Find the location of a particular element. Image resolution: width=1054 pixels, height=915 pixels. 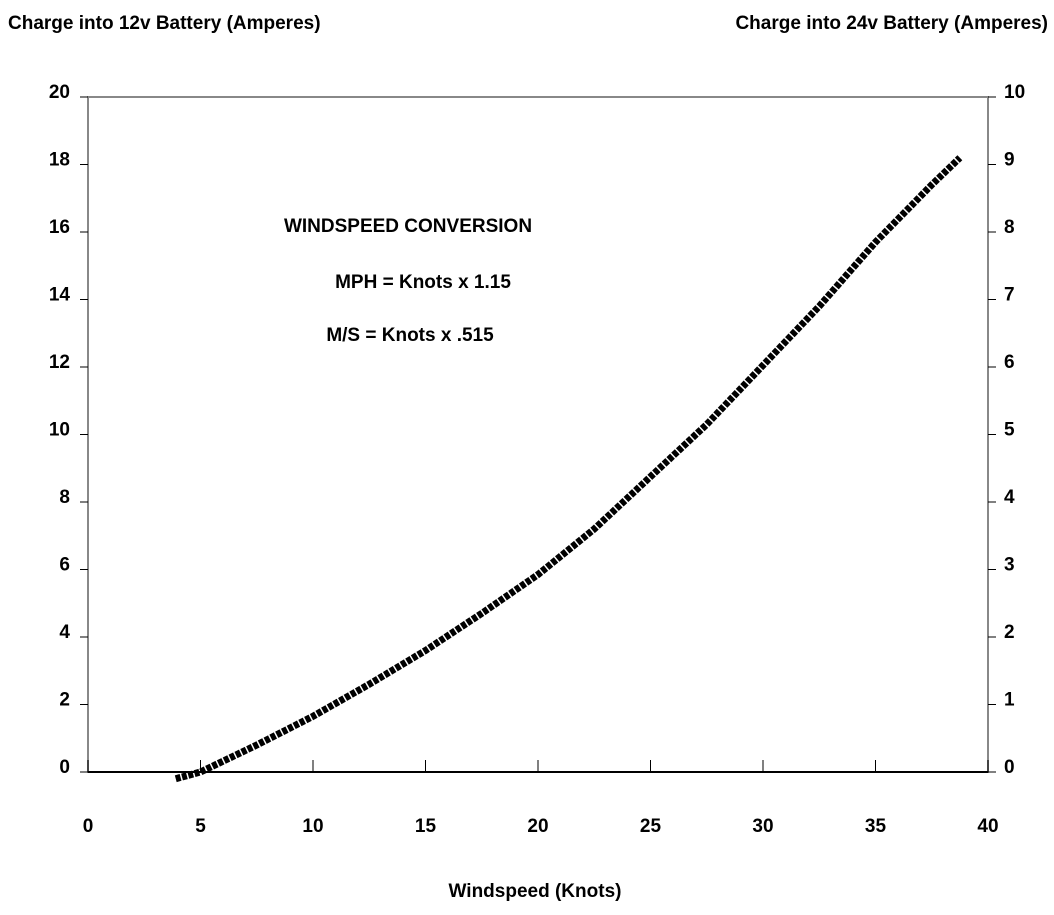

x-tick-label: 30 is located at coordinates (762, 826).